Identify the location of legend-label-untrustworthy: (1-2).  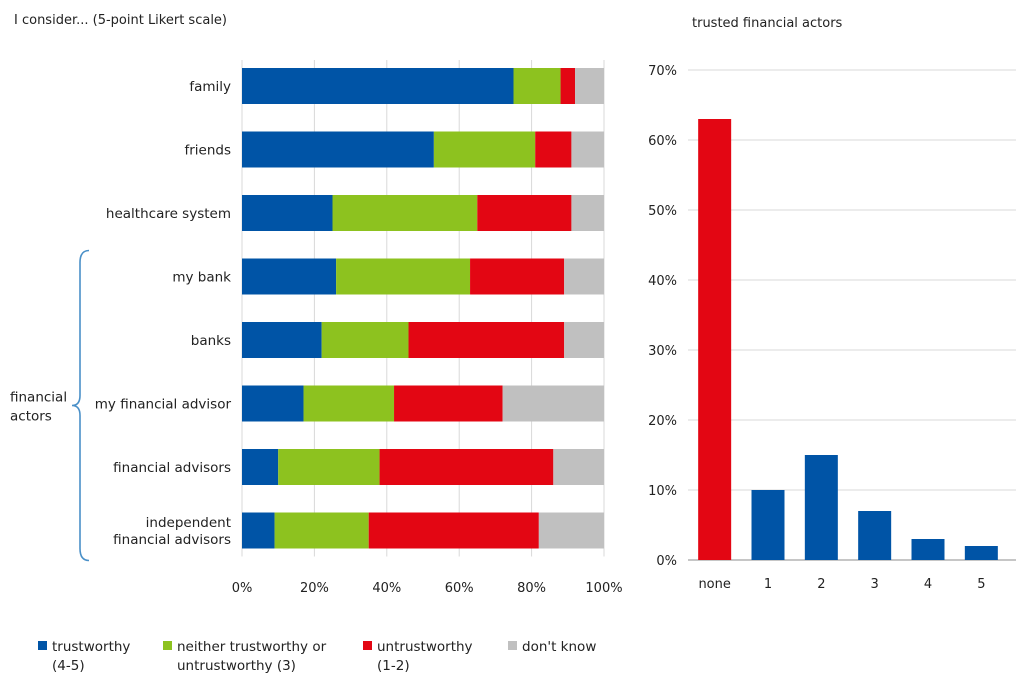
(393, 666).